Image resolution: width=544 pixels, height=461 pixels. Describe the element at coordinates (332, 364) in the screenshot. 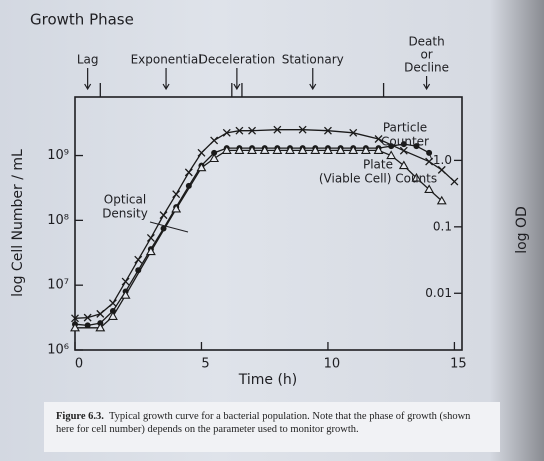

I see `x-tick-label: 10` at that location.